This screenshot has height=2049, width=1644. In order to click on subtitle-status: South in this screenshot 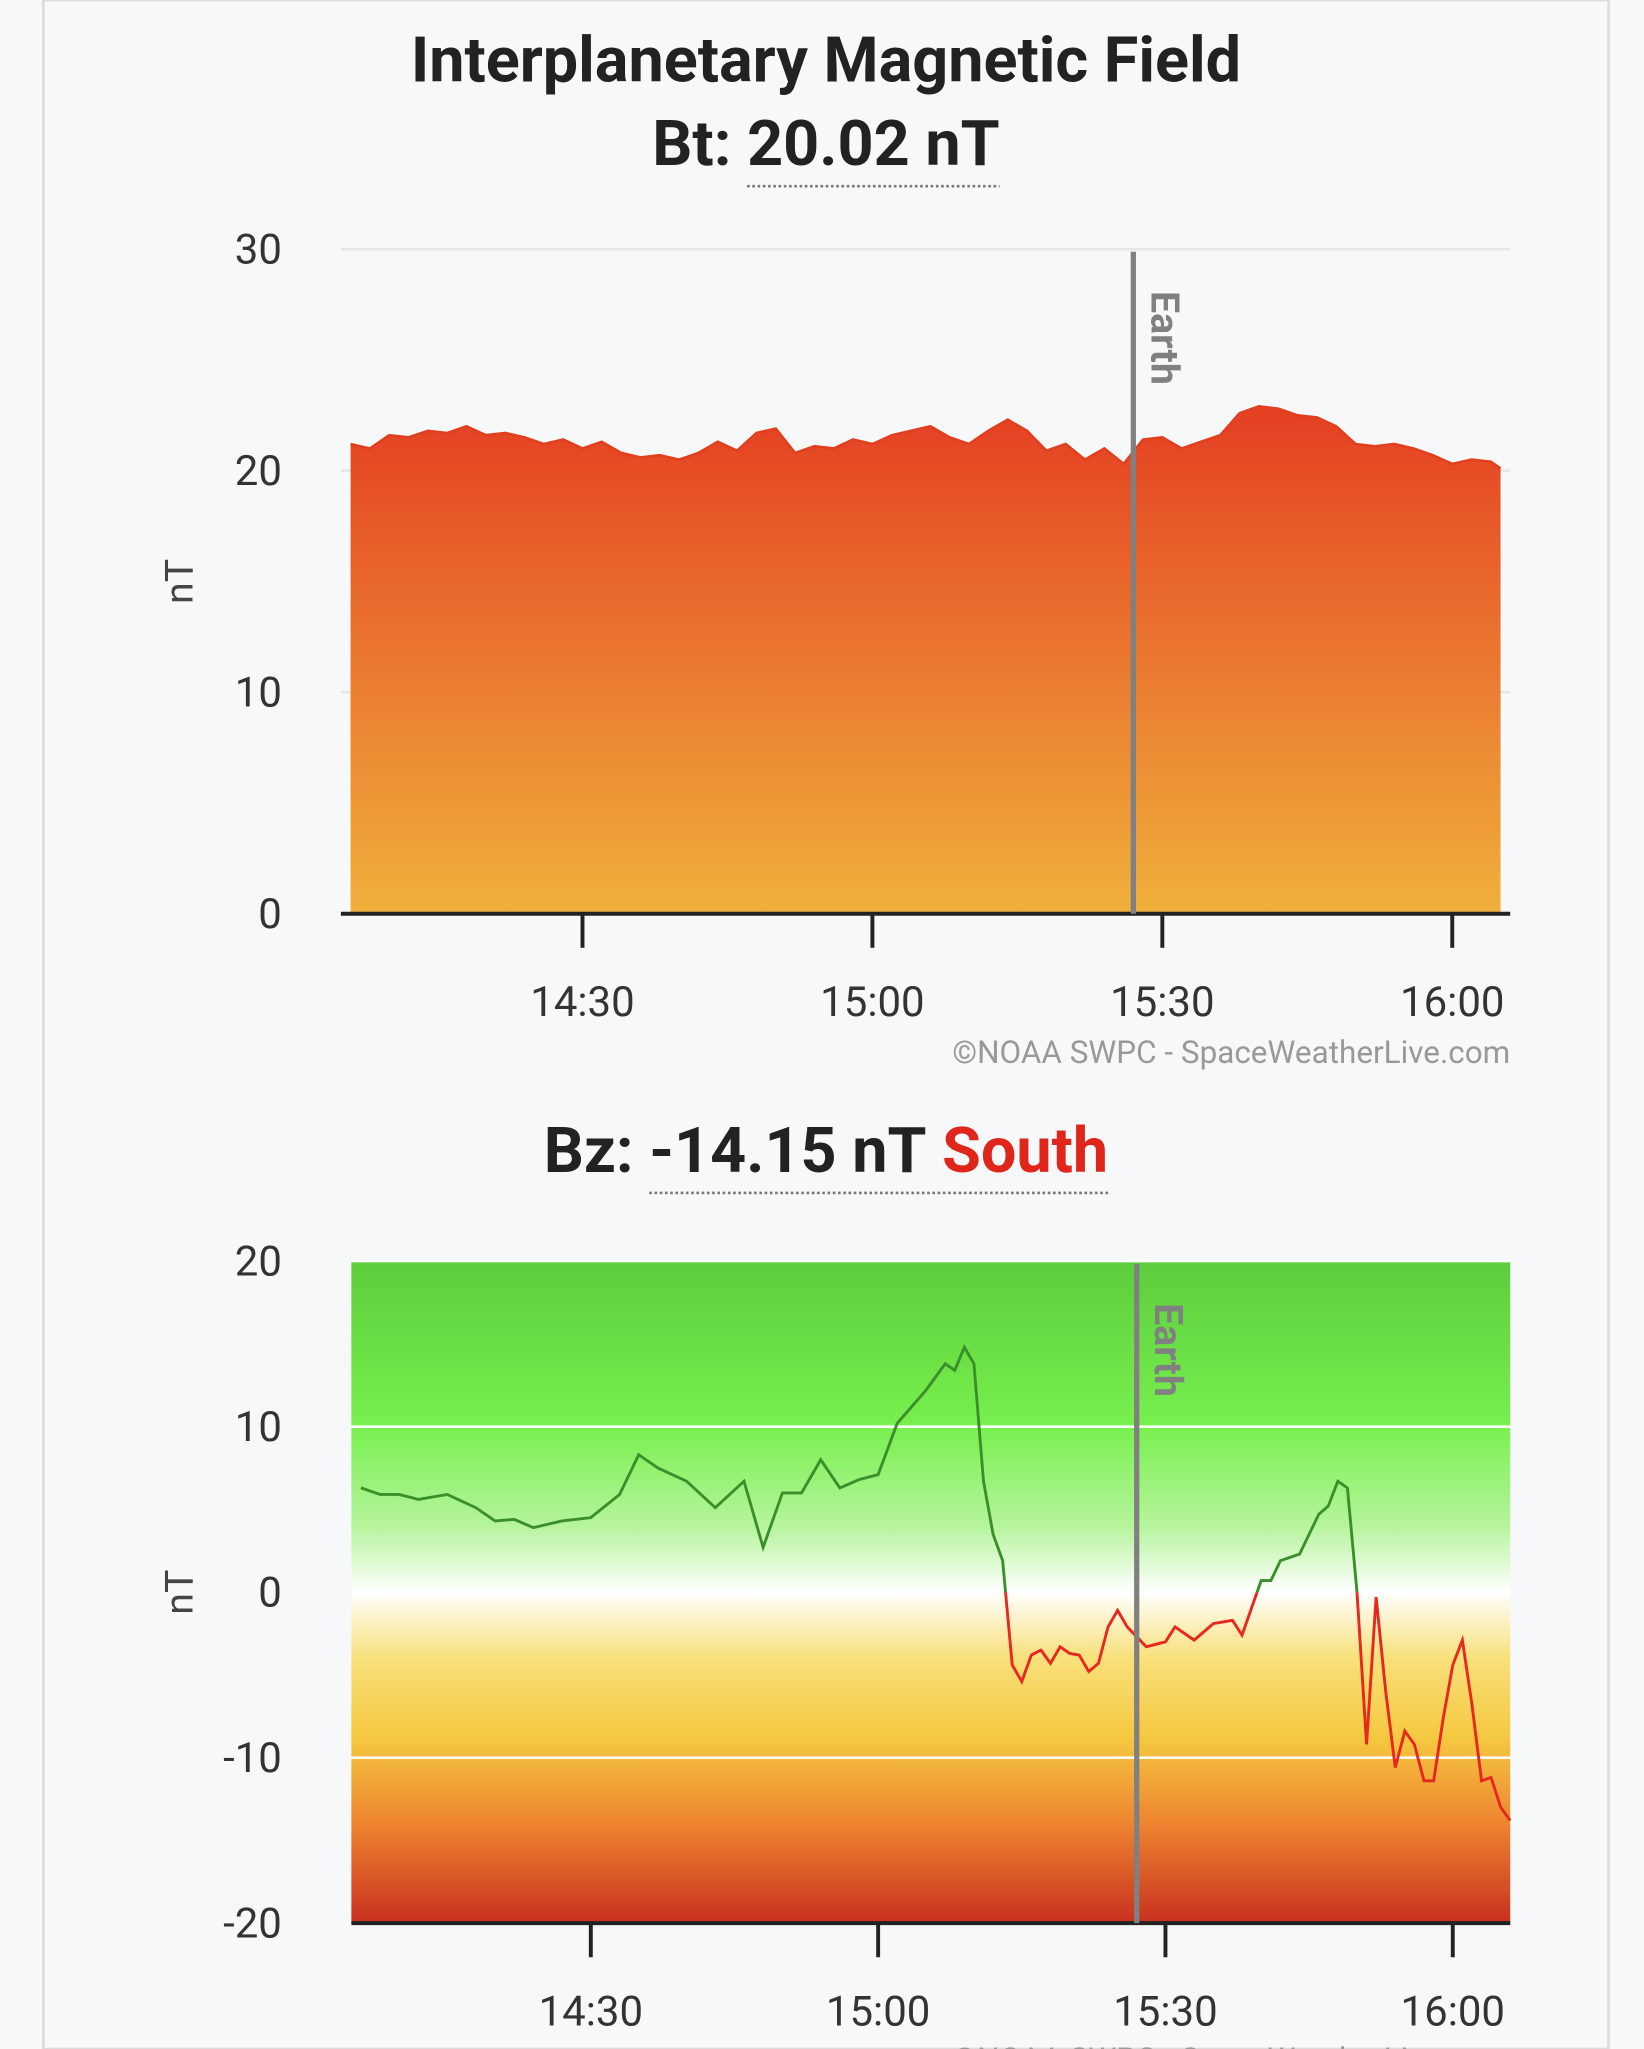, I will do `click(1025, 1151)`.